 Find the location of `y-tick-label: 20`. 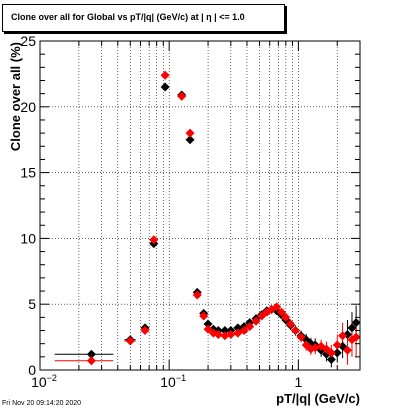

y-tick-label: 20 is located at coordinates (28, 107).